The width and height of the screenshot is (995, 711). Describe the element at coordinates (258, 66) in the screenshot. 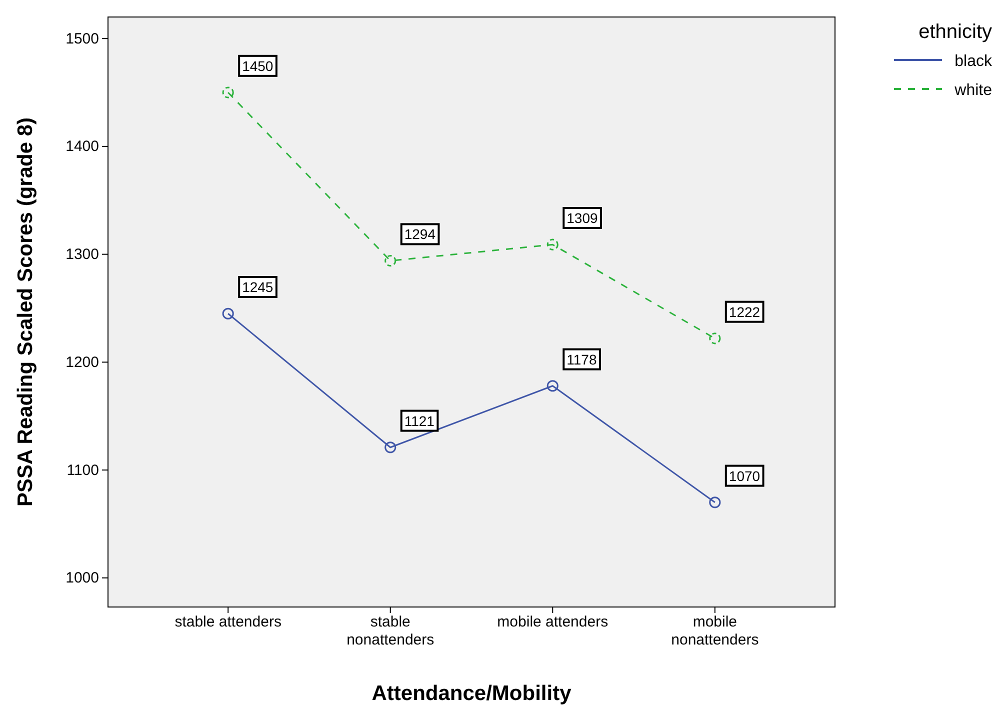

I see `data-label: 1450` at that location.